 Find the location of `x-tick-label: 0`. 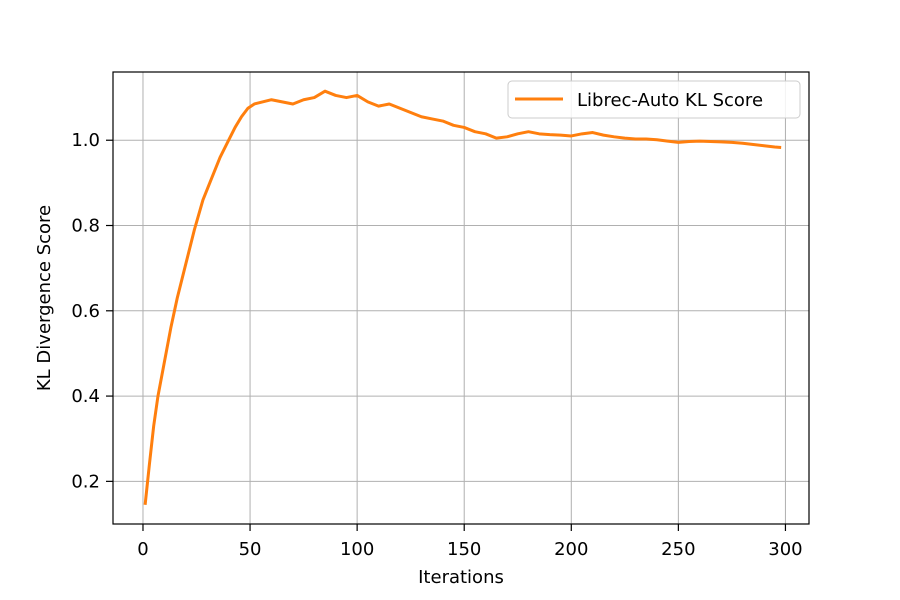

x-tick-label: 0 is located at coordinates (142, 549).